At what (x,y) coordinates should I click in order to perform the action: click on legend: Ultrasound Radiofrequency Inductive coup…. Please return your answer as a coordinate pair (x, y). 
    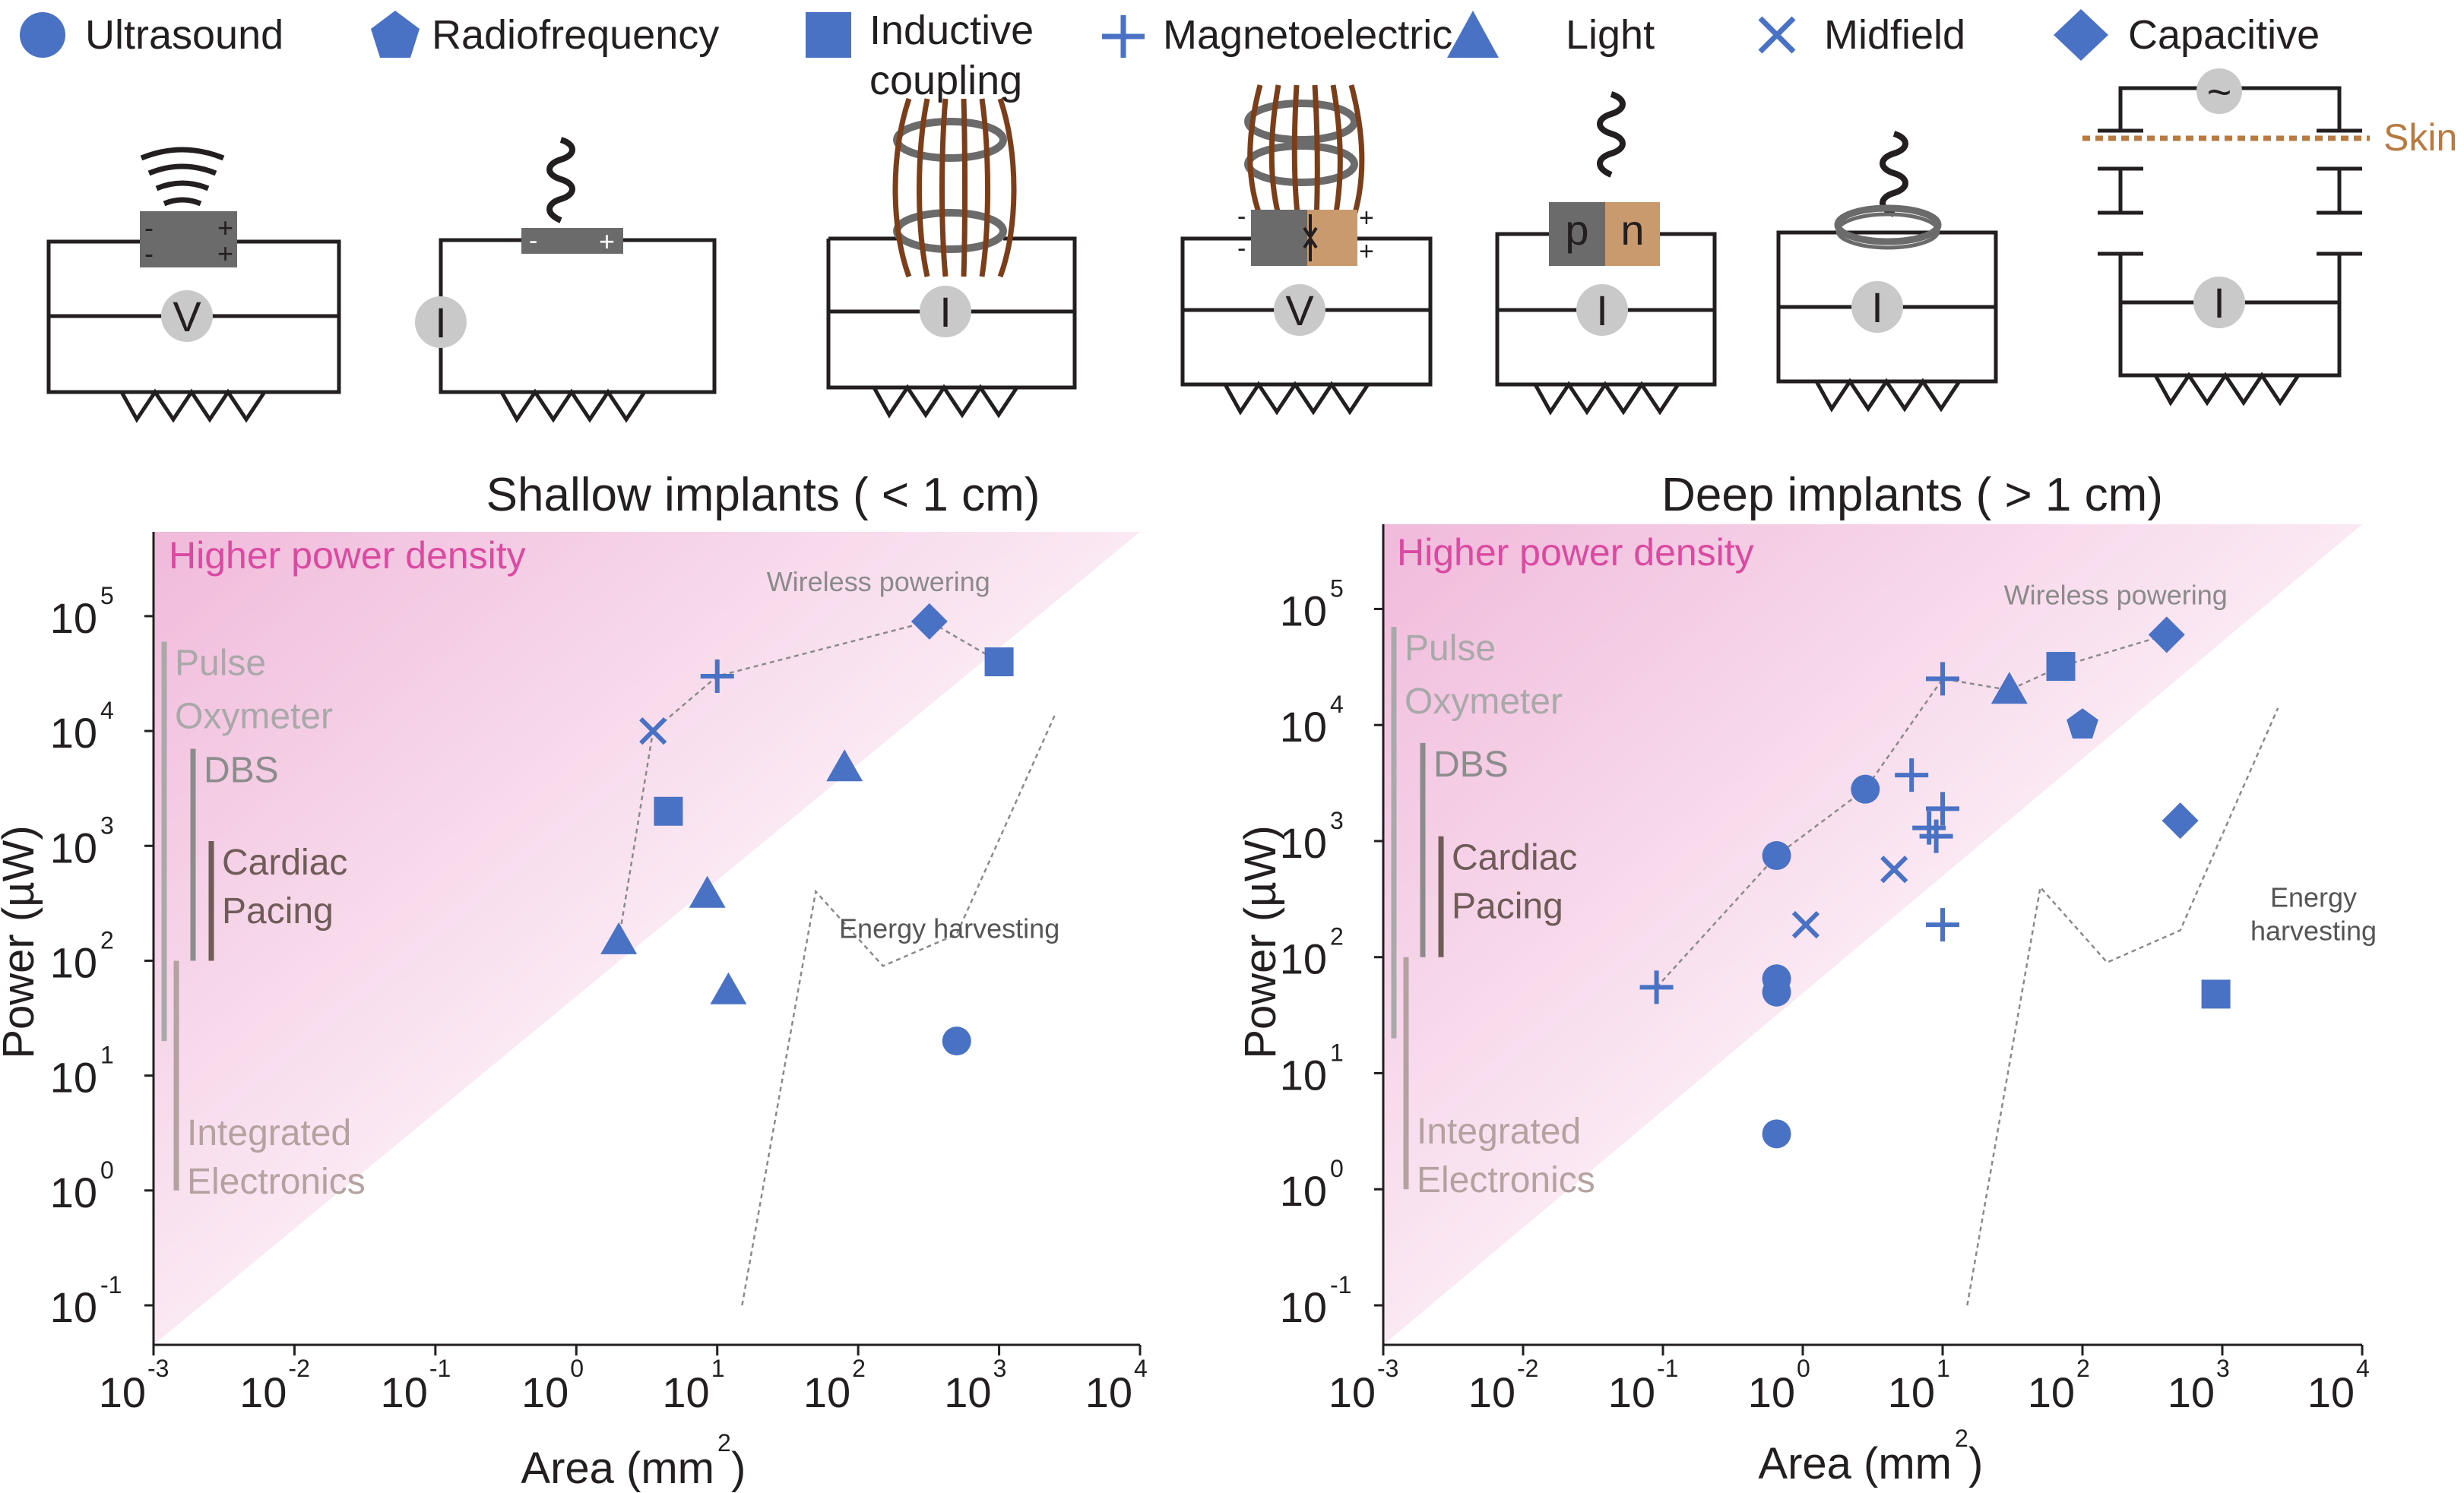
    Looking at the image, I should click on (1170, 55).